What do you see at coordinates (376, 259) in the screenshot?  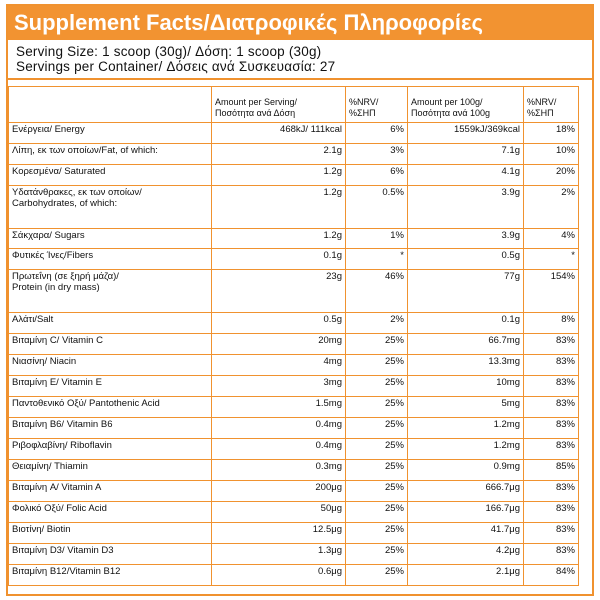 I see `nrv-per-serving: *` at bounding box center [376, 259].